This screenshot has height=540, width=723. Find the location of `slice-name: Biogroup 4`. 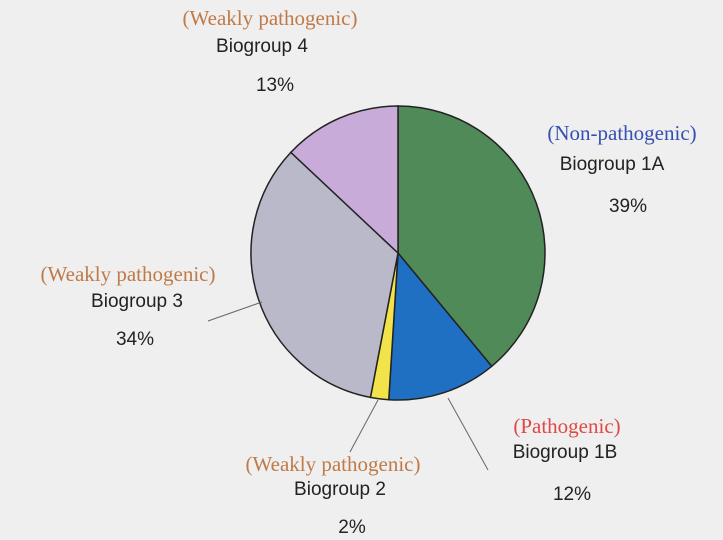

slice-name: Biogroup 4 is located at coordinates (262, 46).